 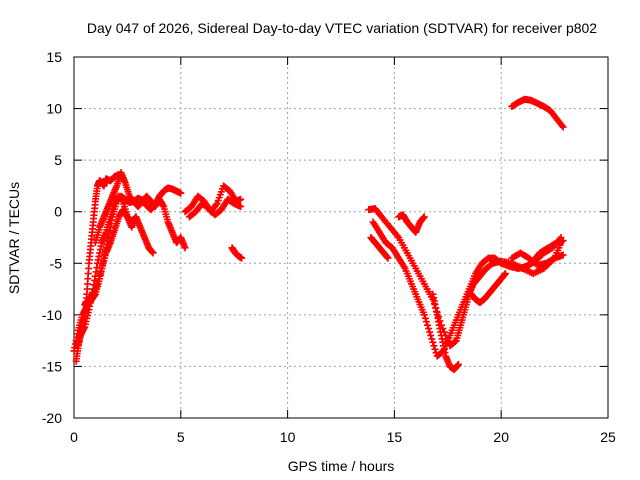 I want to click on y-tick-label: 0, so click(x=58, y=212).